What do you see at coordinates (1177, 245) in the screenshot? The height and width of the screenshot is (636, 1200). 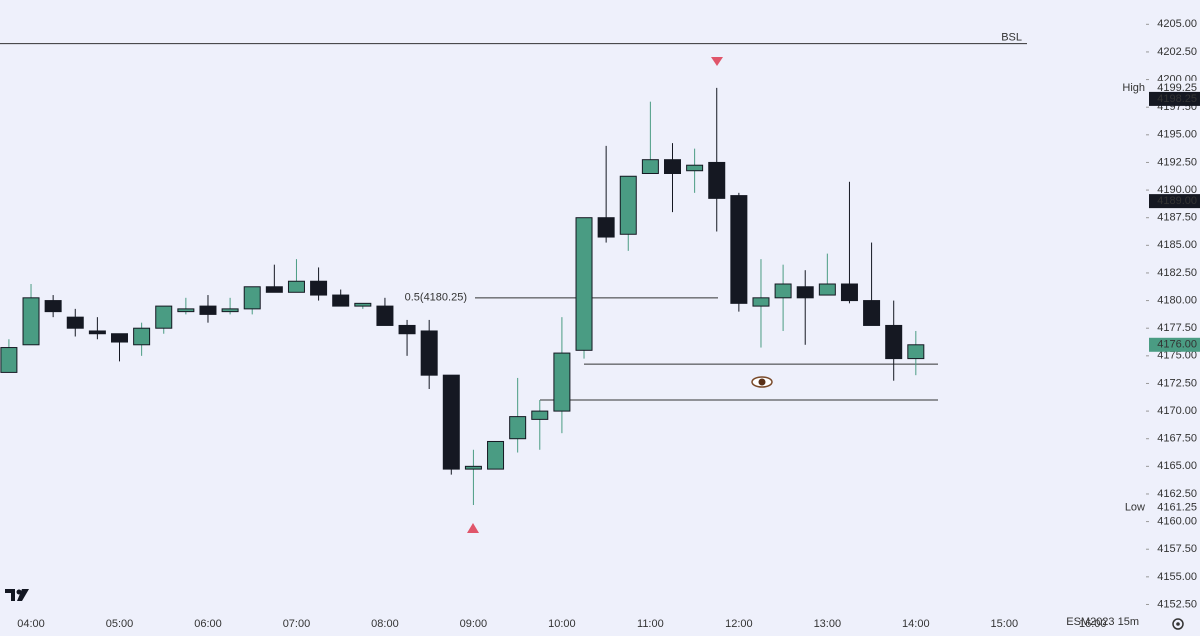 I see `y-tick-label: 4185.00` at bounding box center [1177, 245].